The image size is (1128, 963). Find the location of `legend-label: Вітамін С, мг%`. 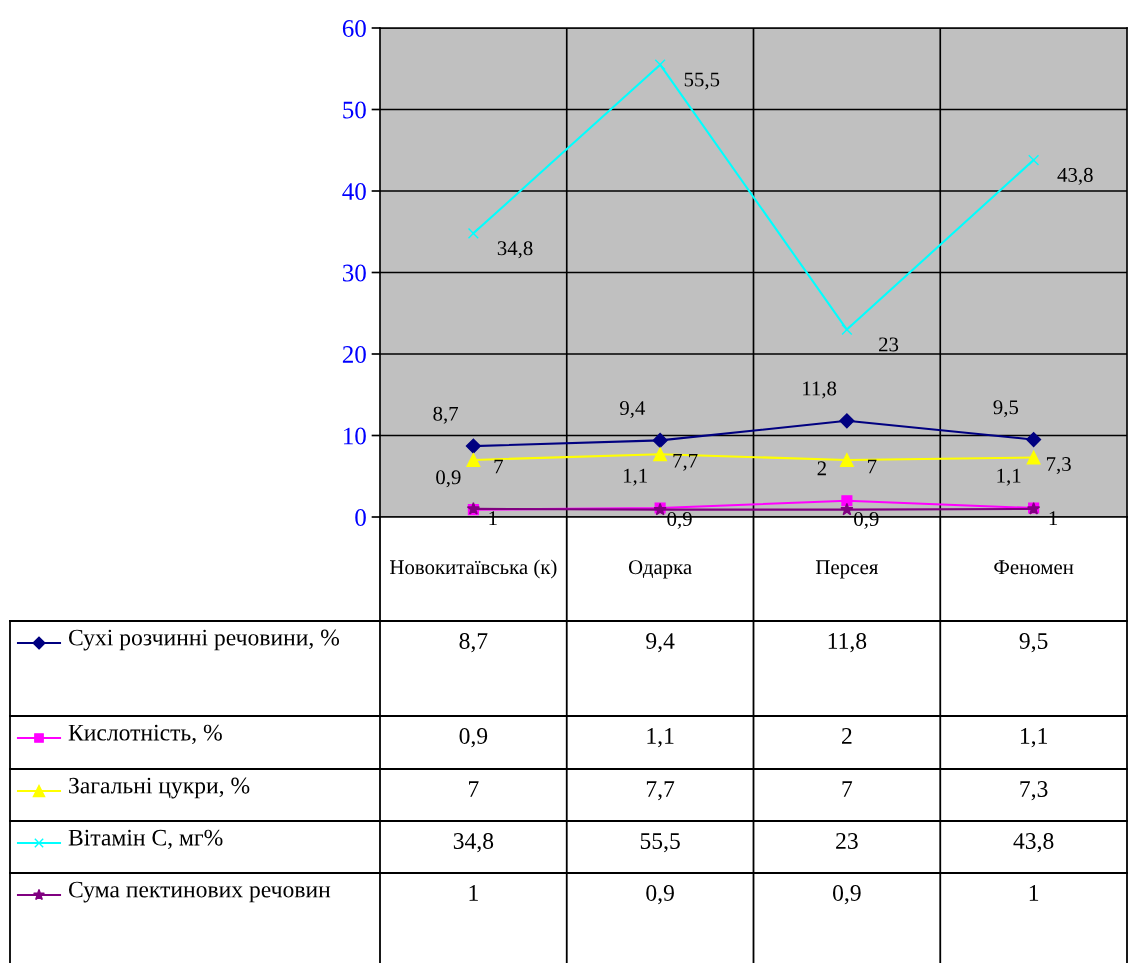

legend-label: Вітамін С, мг% is located at coordinates (145, 839).